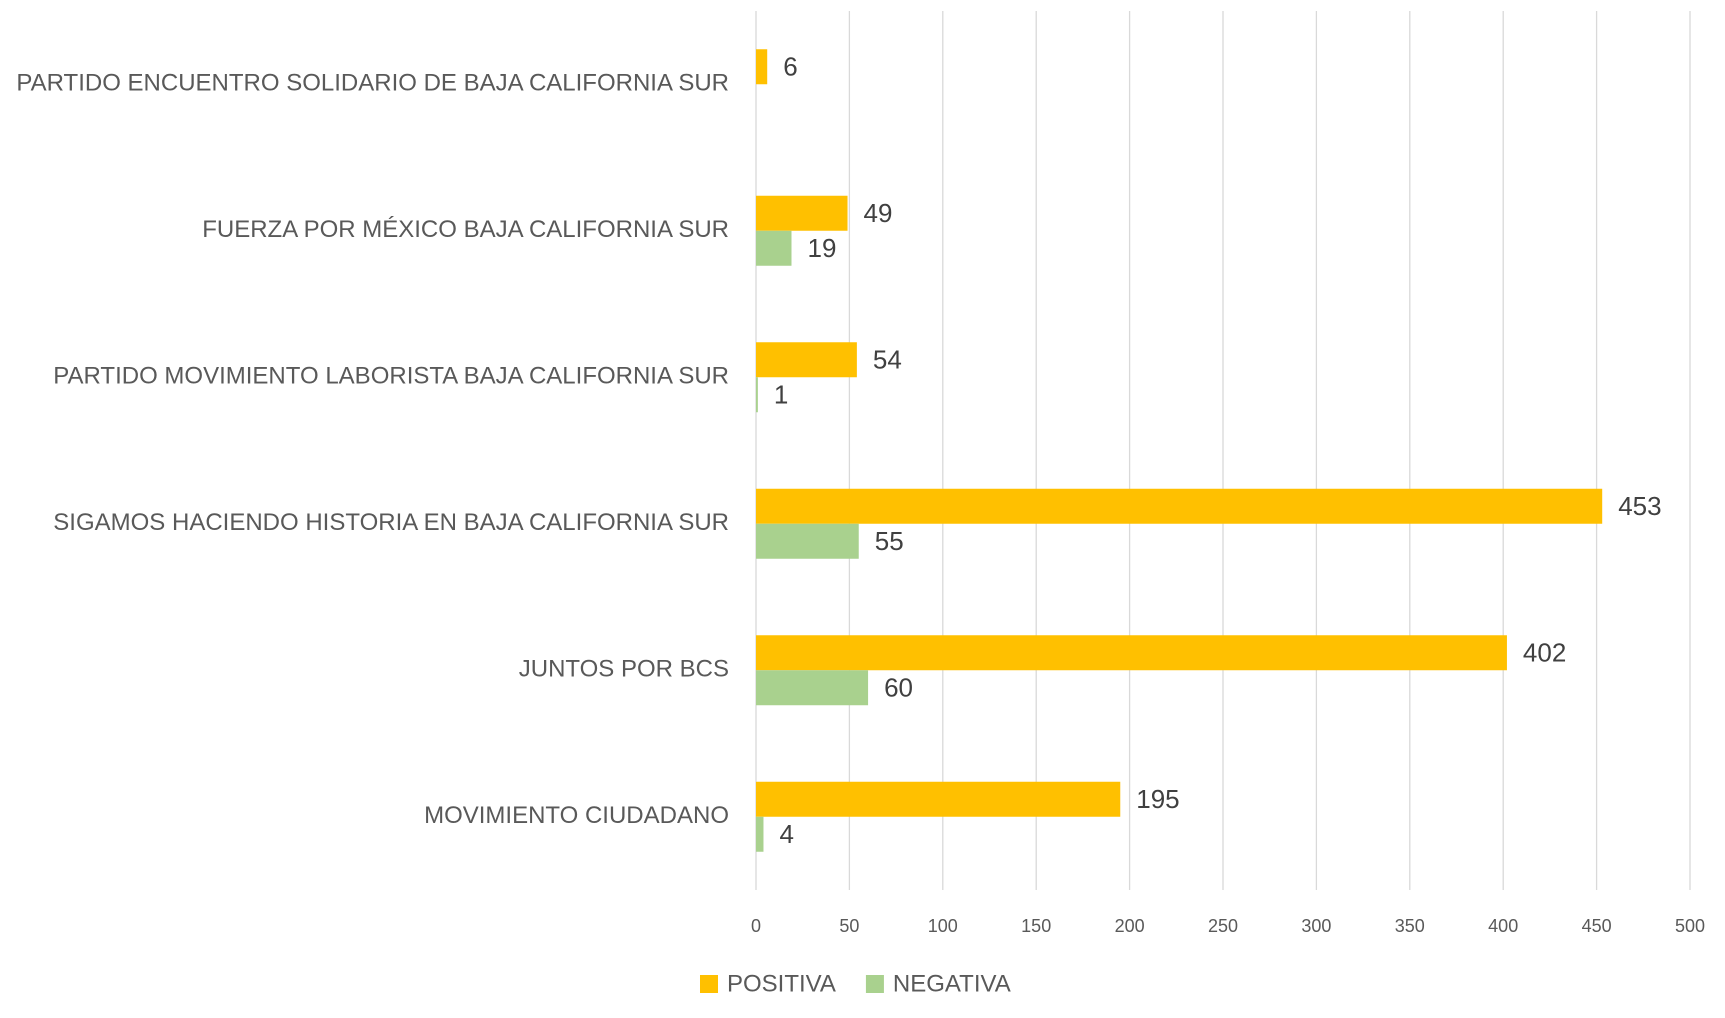  Describe the element at coordinates (1410, 926) in the screenshot. I see `x-tick-label: 350` at that location.